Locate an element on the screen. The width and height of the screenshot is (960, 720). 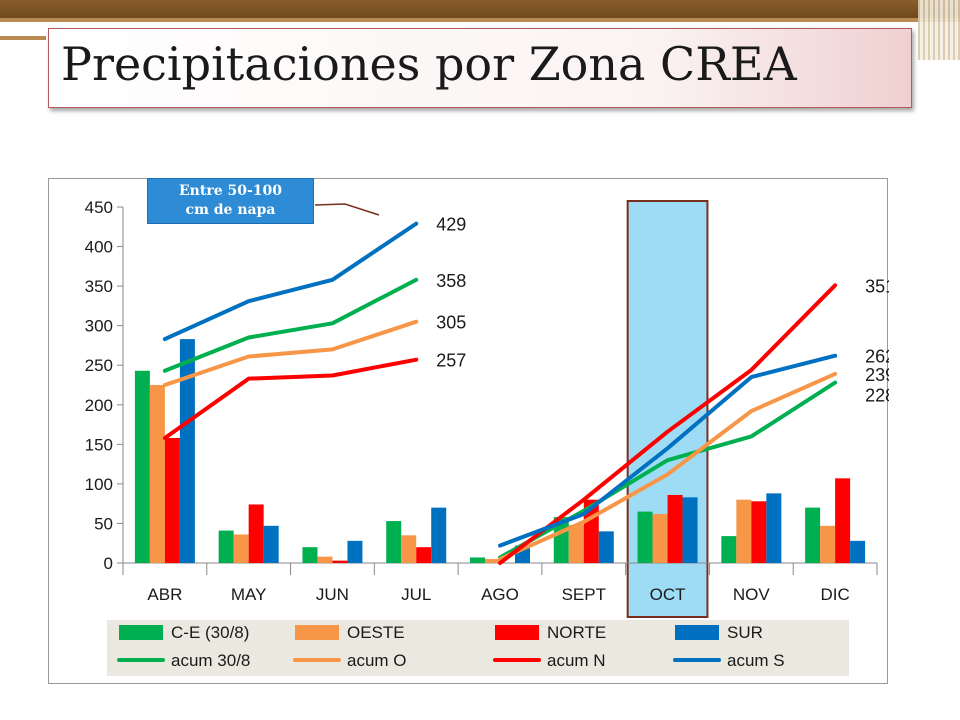
bar-oeste-sept is located at coordinates (576, 544).